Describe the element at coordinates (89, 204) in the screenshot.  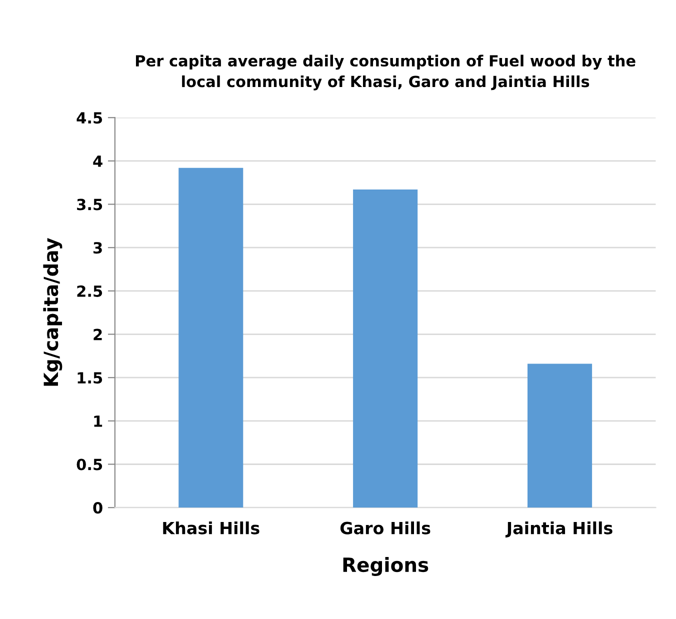
I see `y-tick-label: 3.5` at that location.